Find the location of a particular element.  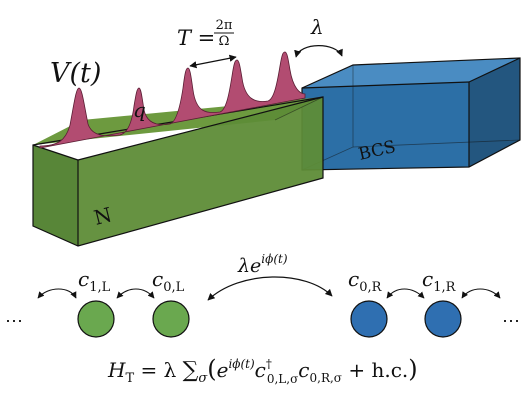

normal-lead-label: N is located at coordinates (102, 216).